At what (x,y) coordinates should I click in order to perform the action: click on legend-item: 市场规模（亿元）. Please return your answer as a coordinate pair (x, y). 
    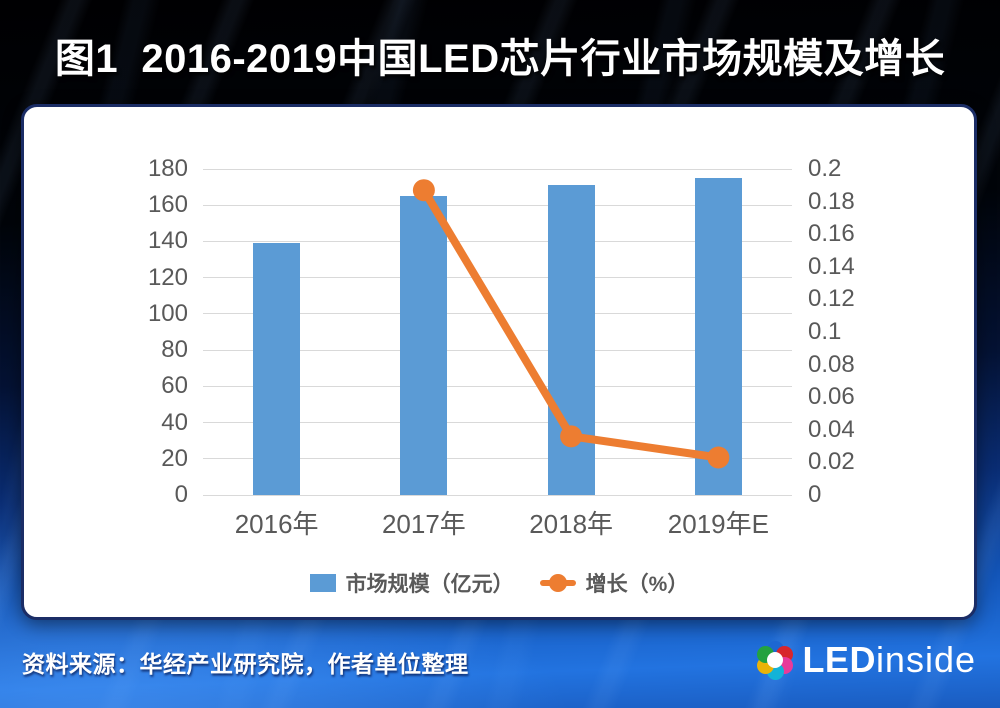
    Looking at the image, I should click on (411, 583).